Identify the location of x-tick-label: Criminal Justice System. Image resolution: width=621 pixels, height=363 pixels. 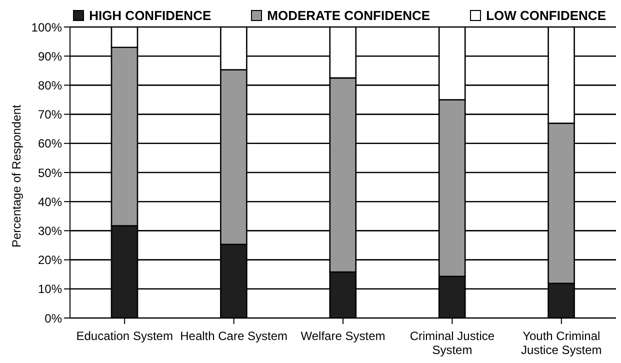
(452, 343).